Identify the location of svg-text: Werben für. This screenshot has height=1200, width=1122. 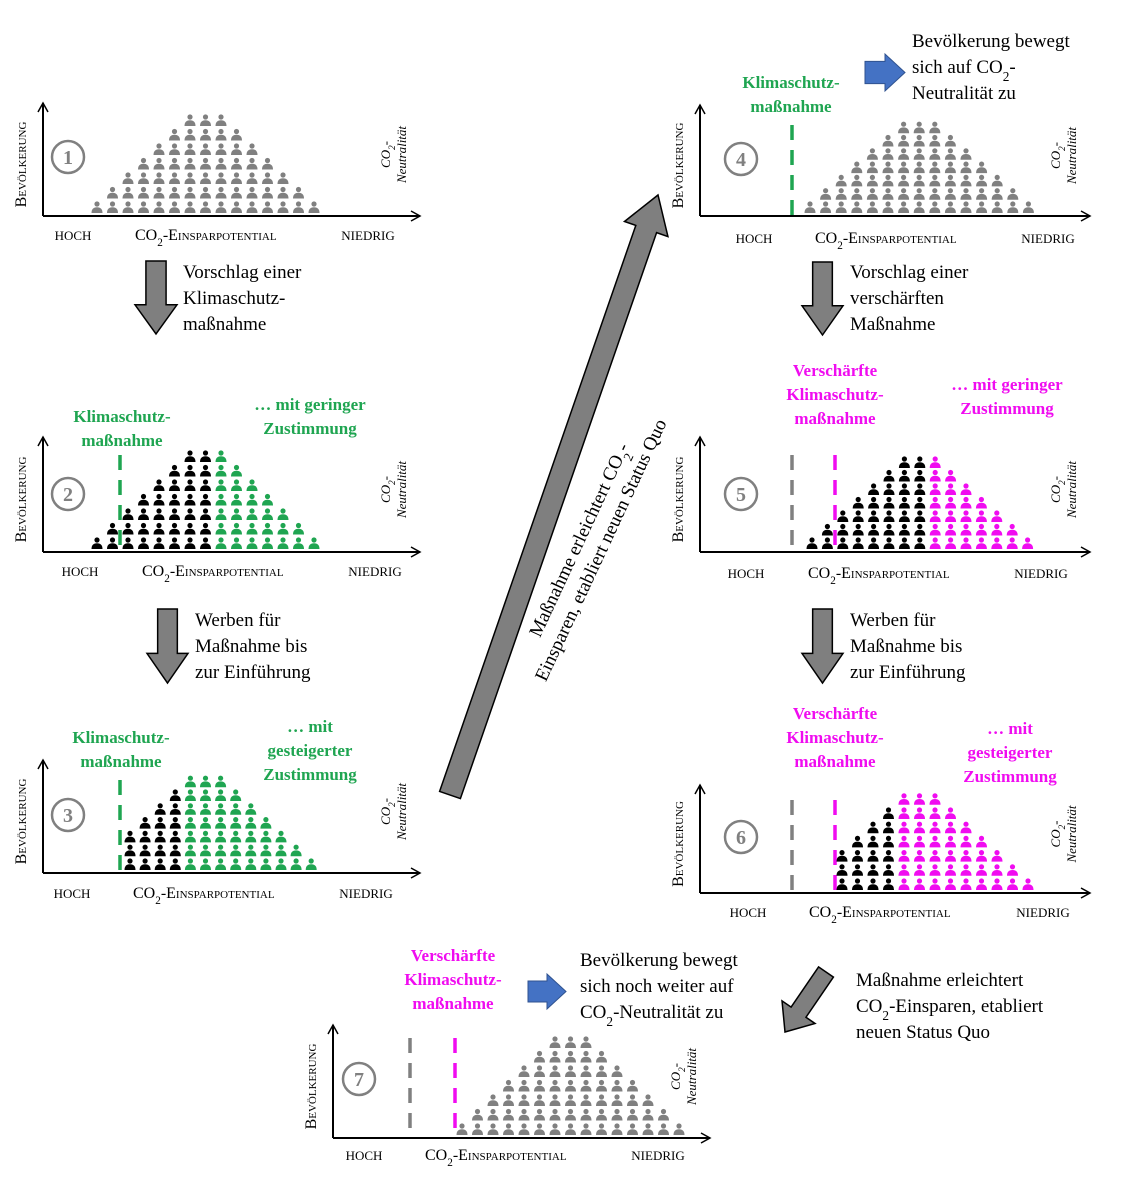
(893, 620).